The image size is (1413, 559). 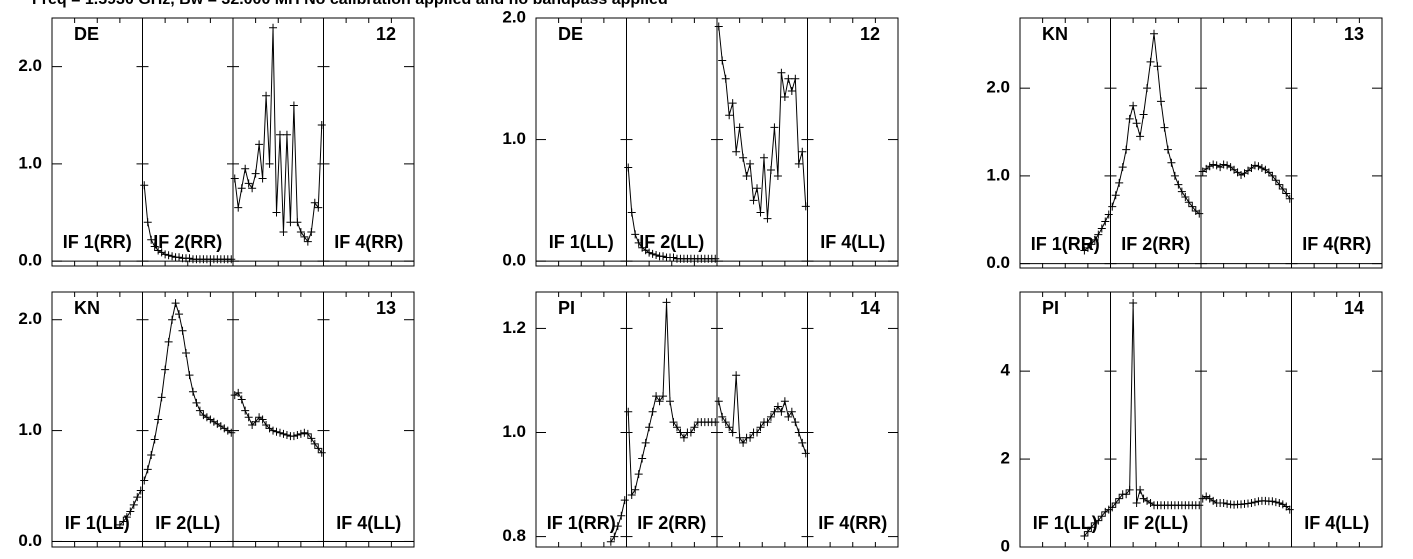 What do you see at coordinates (187, 242) in the screenshot?
I see `if-label: IF 2(RR)` at bounding box center [187, 242].